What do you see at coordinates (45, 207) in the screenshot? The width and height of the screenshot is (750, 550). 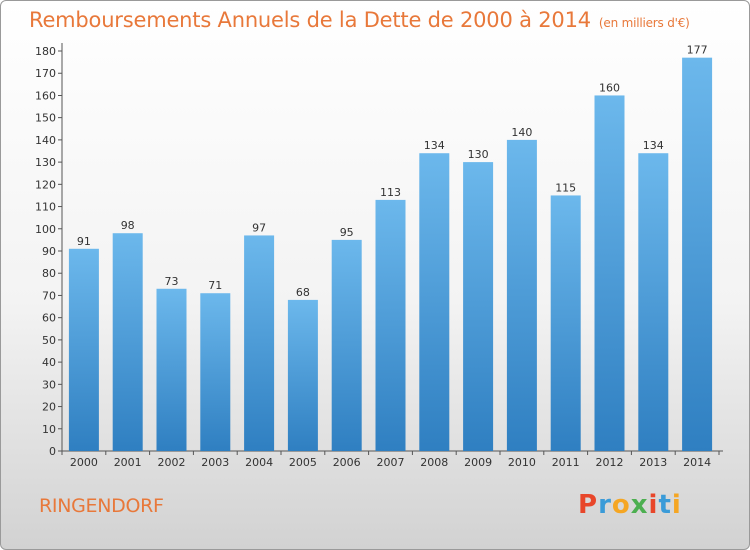 I see `y-tick-label: 110` at bounding box center [45, 207].